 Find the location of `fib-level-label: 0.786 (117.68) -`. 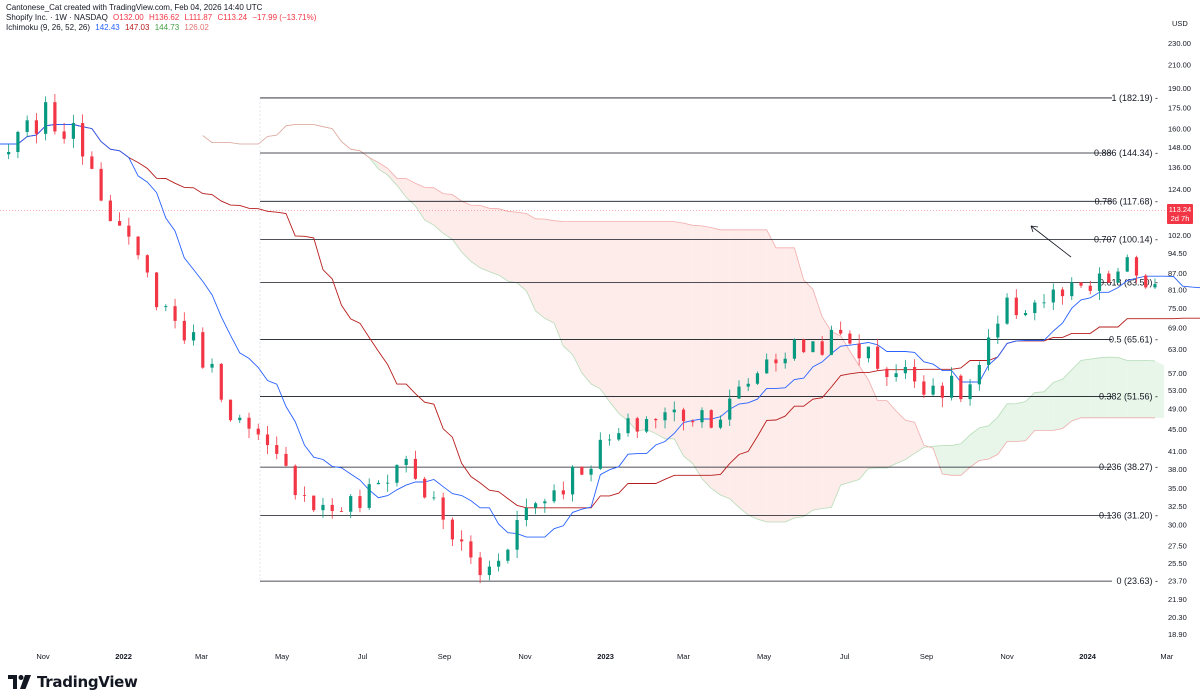

fib-level-label: 0.786 (117.68) - is located at coordinates (1126, 201).